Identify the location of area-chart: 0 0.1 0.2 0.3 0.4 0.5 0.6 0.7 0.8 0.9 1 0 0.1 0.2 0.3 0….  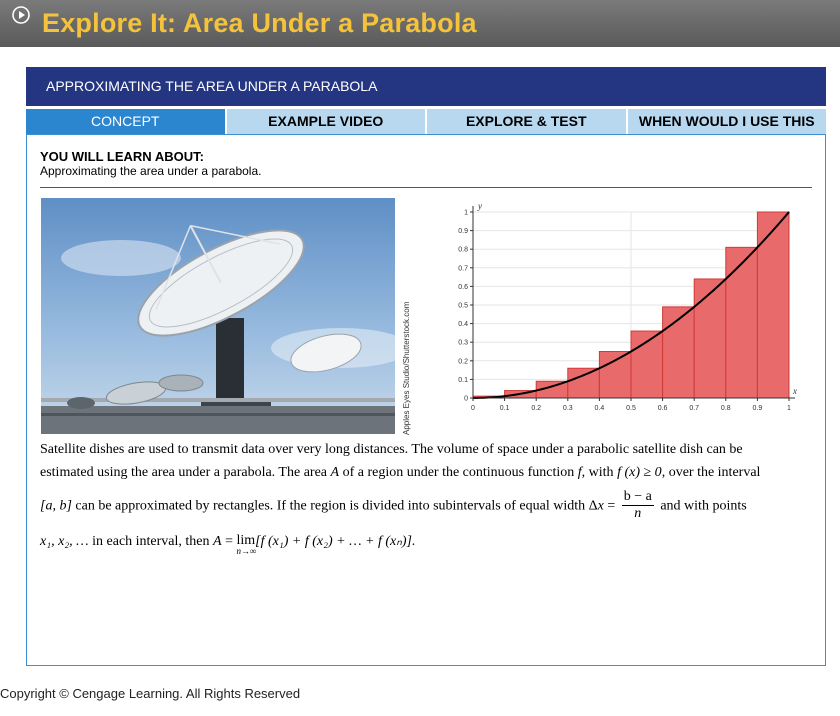
(627, 306).